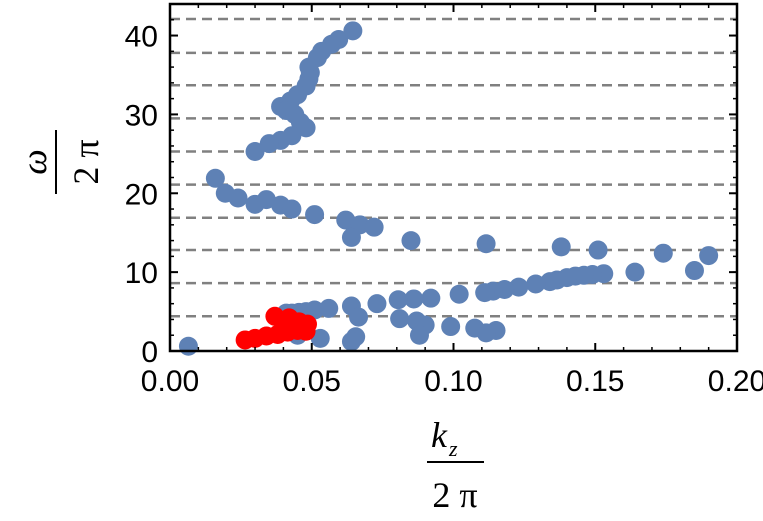  I want to click on x-tick-label: 0.15, so click(595, 381).